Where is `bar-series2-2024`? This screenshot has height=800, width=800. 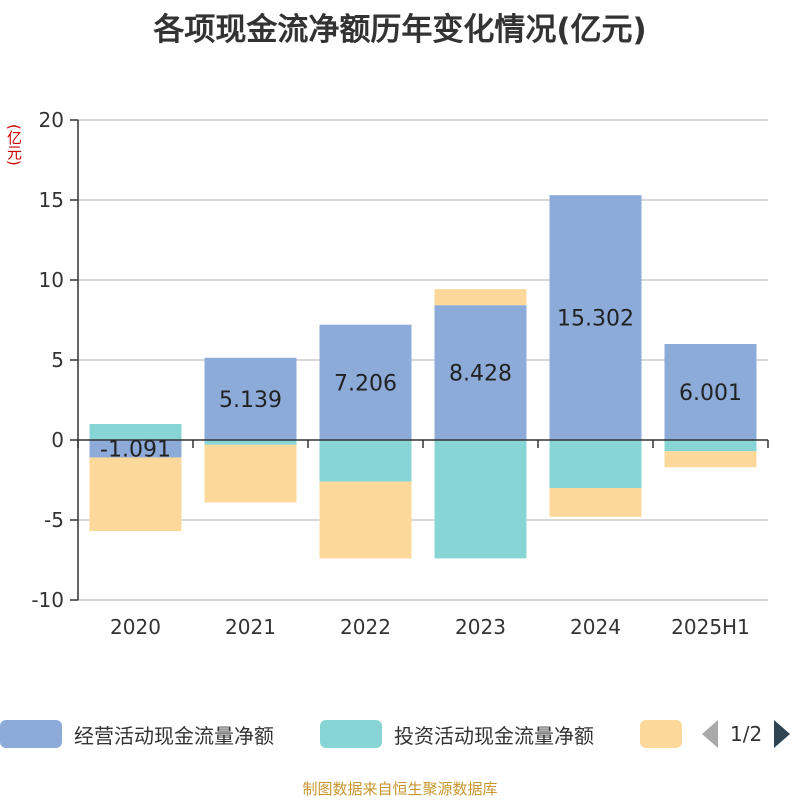
bar-series2-2024 is located at coordinates (595, 464).